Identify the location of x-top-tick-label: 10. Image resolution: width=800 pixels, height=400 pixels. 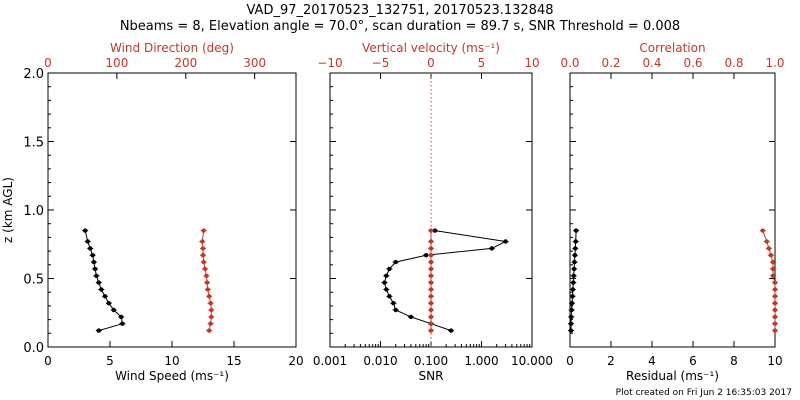
(531, 63).